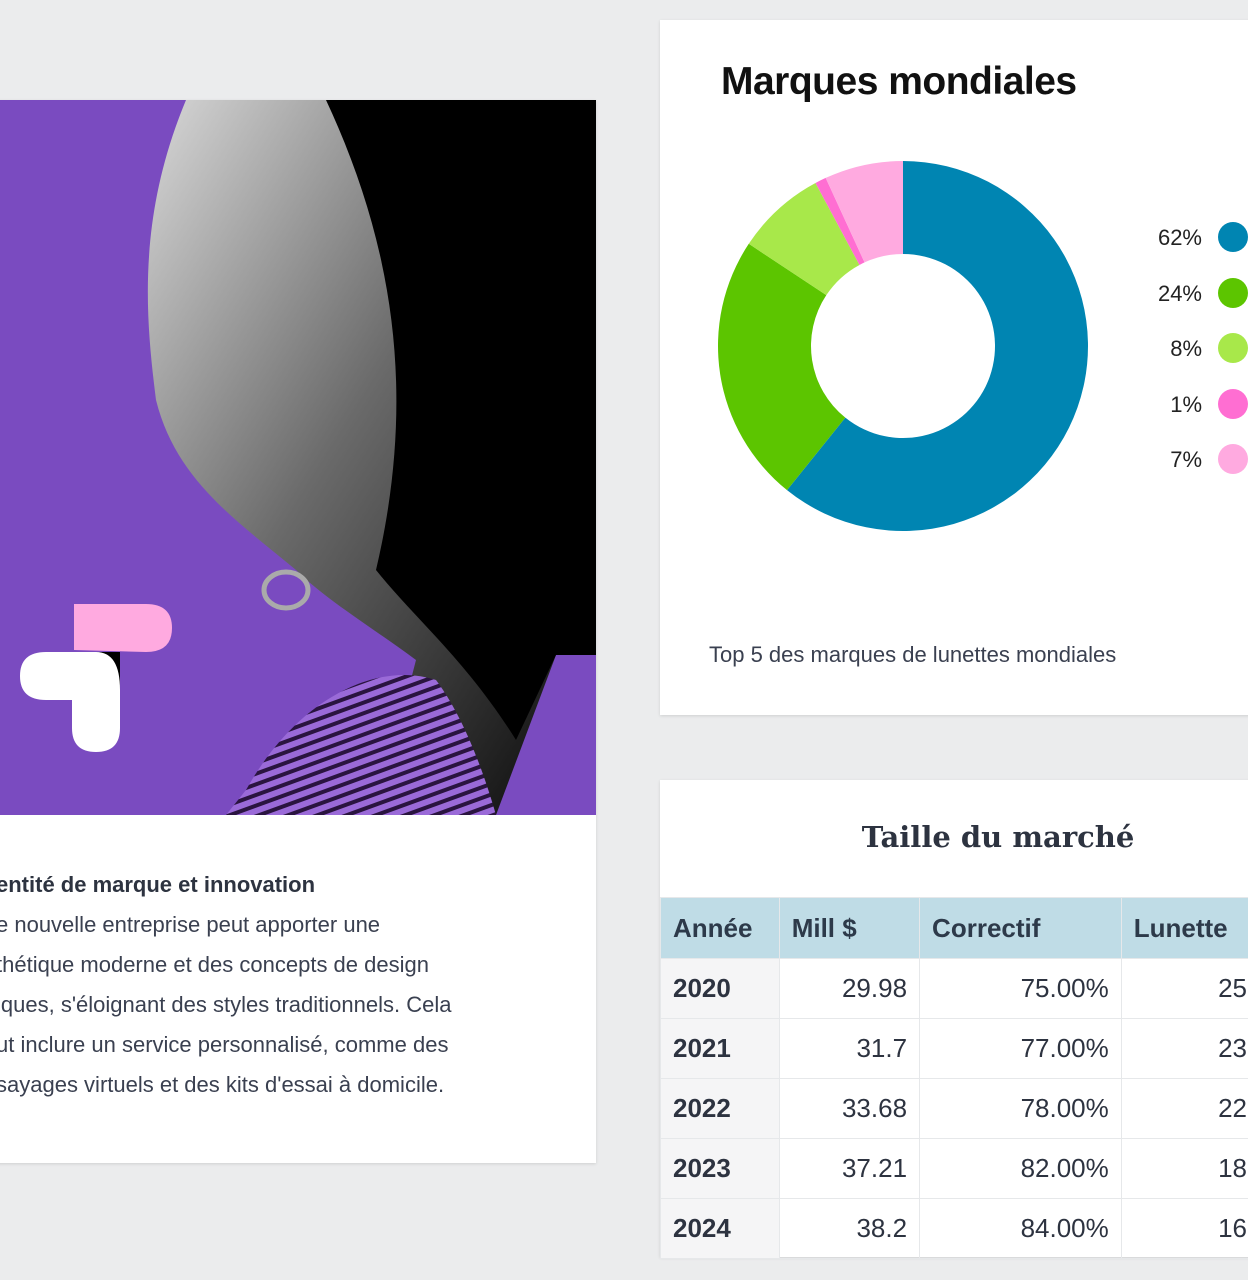 The width and height of the screenshot is (1248, 1280). I want to click on table-cell: 25, so click(1184, 988).